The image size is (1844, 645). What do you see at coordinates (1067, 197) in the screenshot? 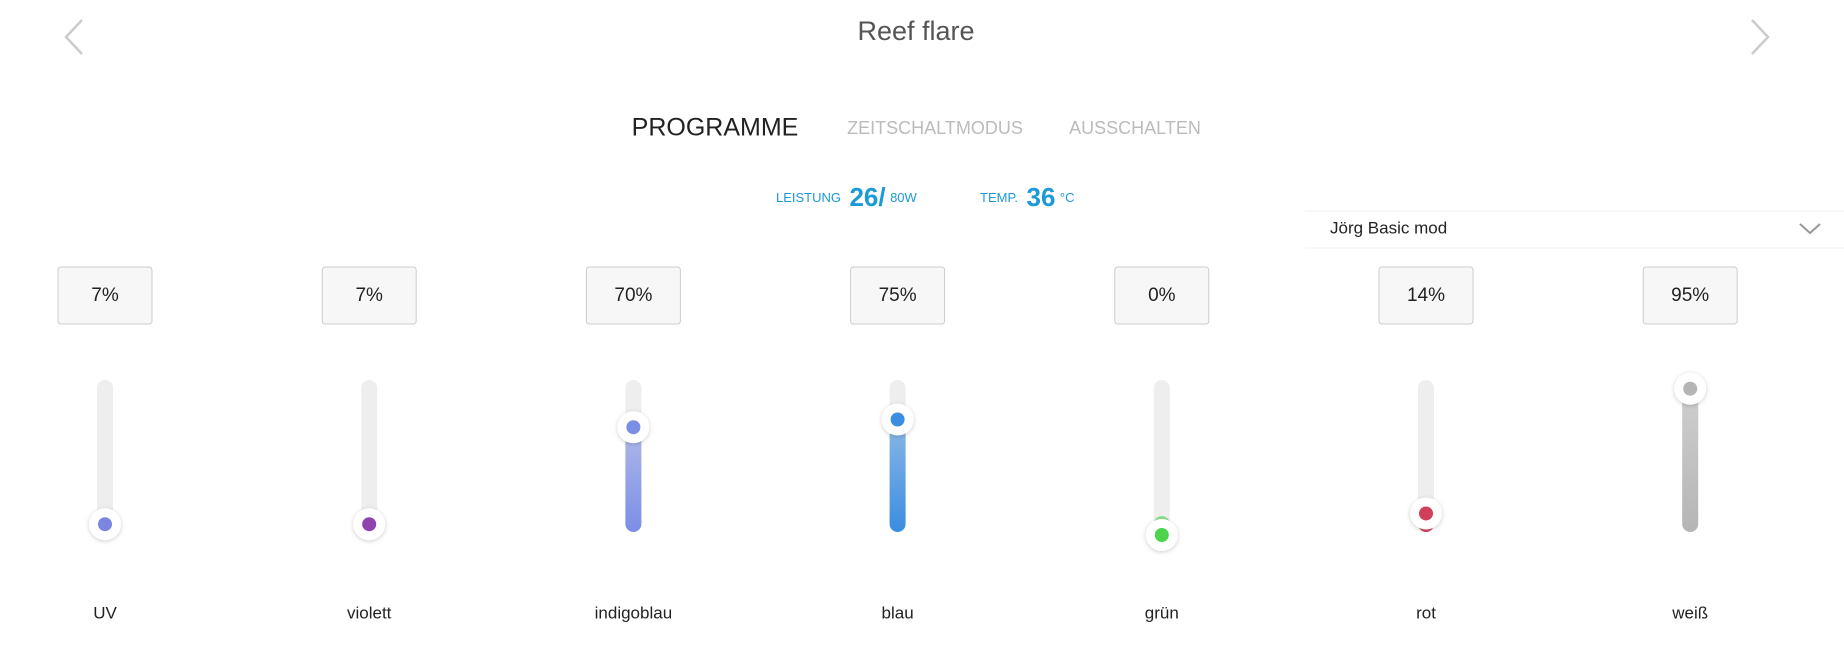
I see `temp-unit: °C` at bounding box center [1067, 197].